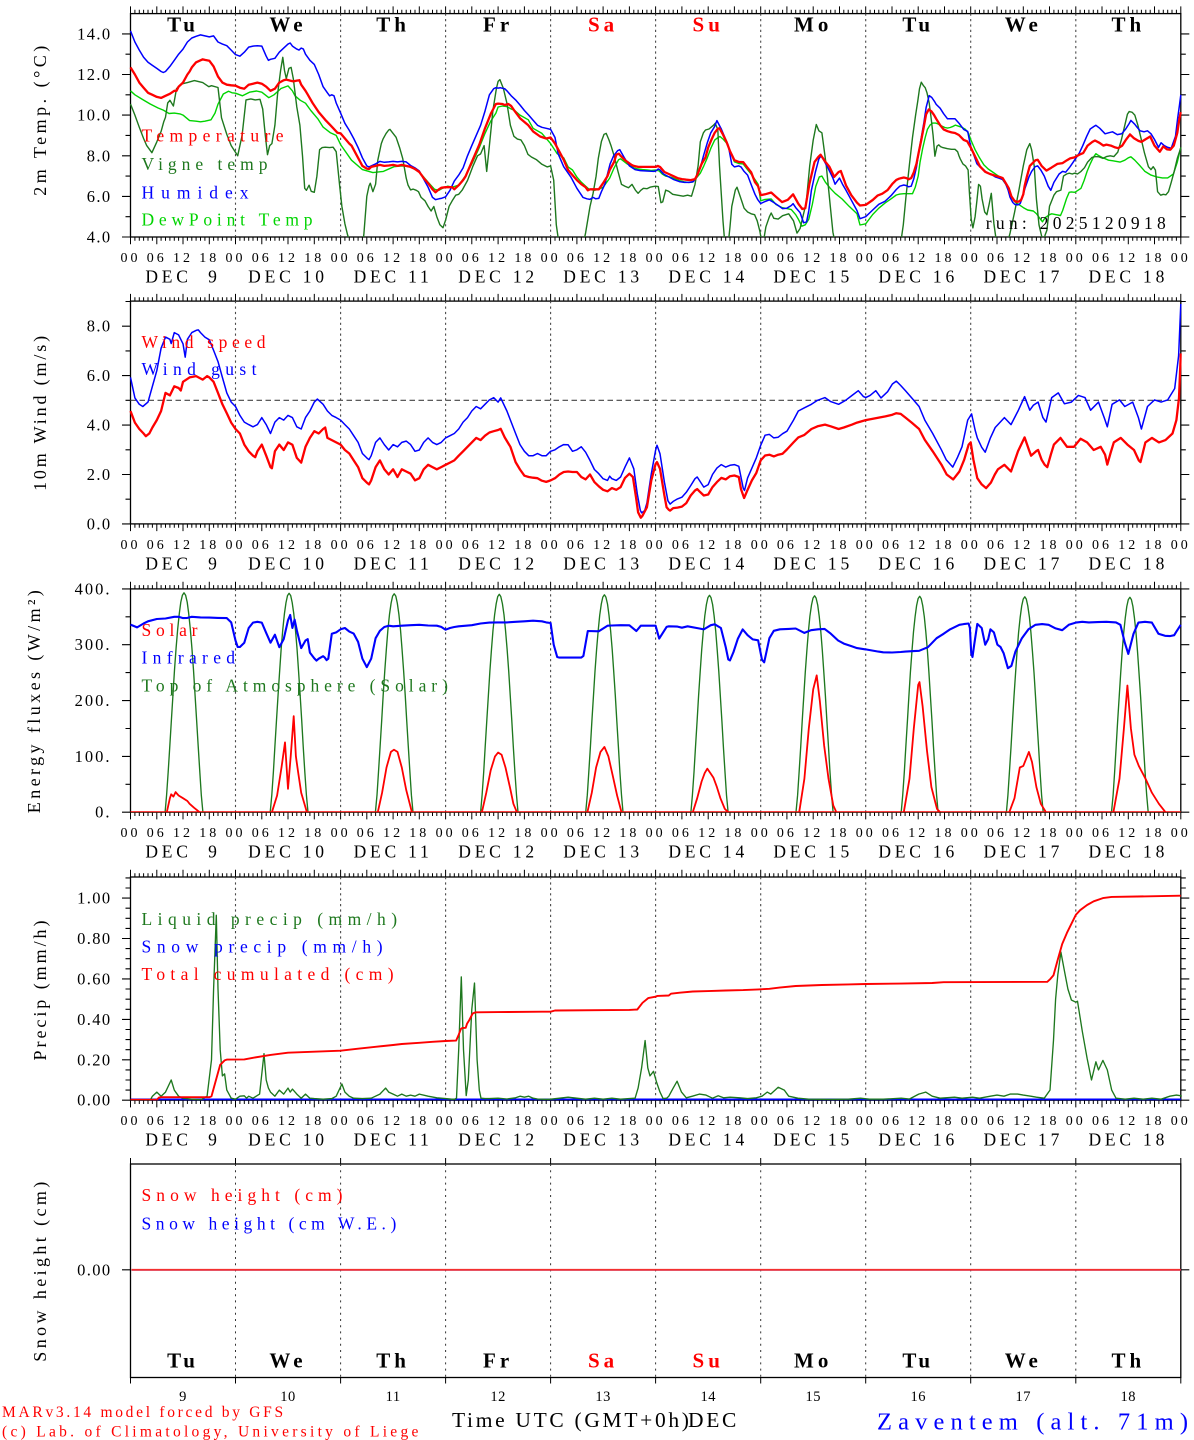 This screenshot has width=1194, height=1440. Describe the element at coordinates (99, 237) in the screenshot. I see `svg-text: 4.0` at that location.